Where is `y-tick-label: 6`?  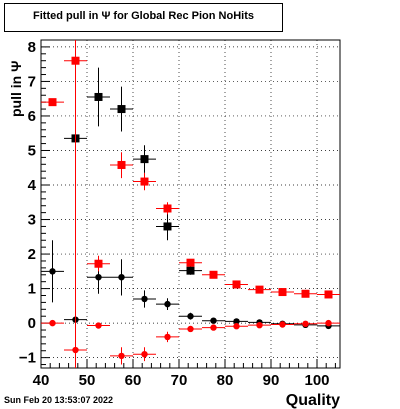
y-tick-label: 6 is located at coordinates (32, 116).